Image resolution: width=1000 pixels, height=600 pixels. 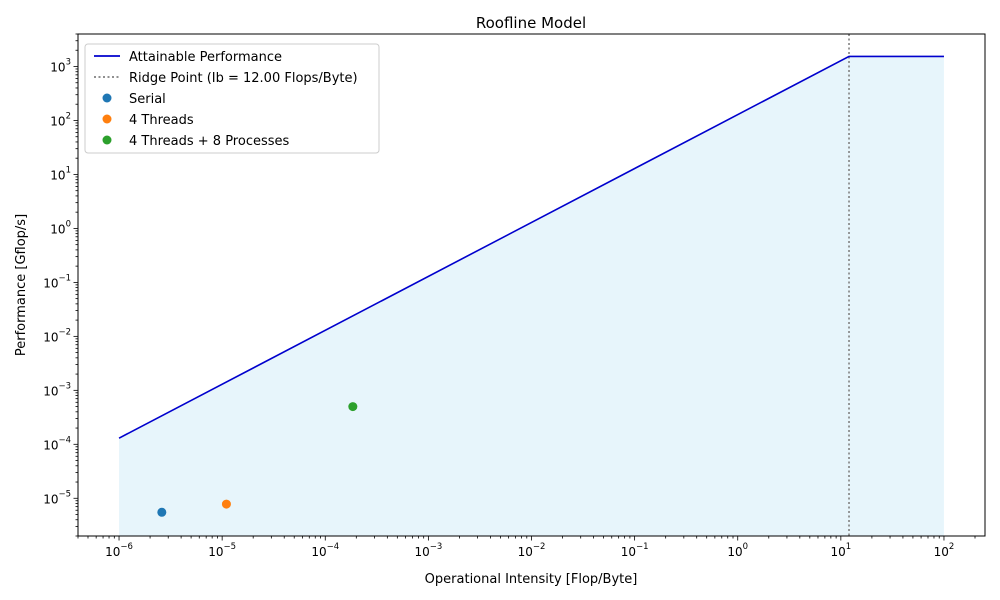 I want to click on x-axis: 10⁻⁶ 10⁻⁵ 10⁻⁴ 10⁻³ 10⁻² 10⁻¹ 10⁰ 10¹ 10², so click(x=526, y=547).